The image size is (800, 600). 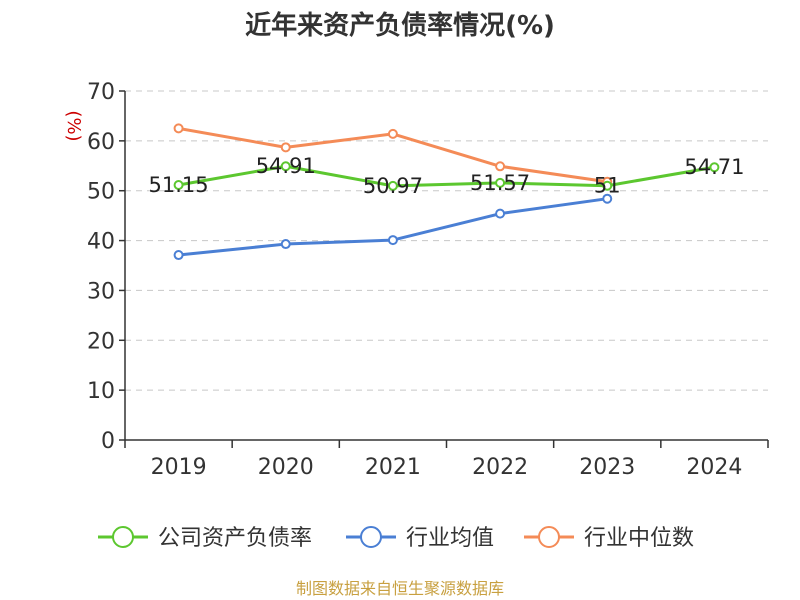 What do you see at coordinates (400, 25) in the screenshot?
I see `chart-title: 近年来资产负债率情况(%)` at bounding box center [400, 25].